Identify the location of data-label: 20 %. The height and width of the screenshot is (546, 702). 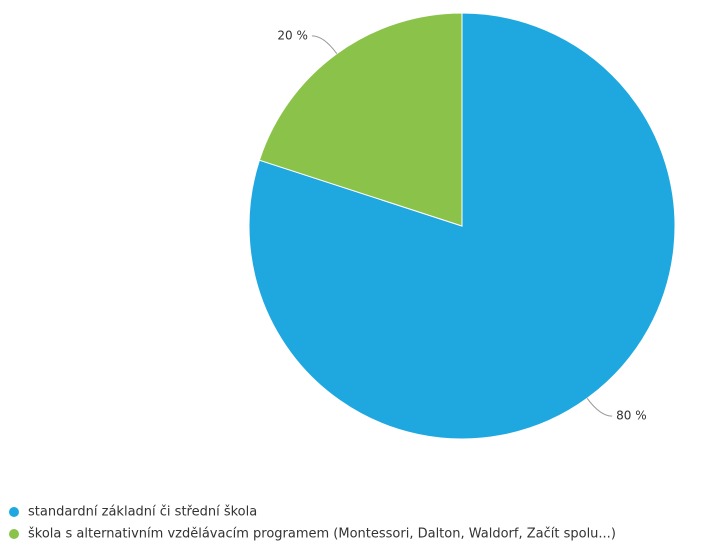
(292, 35).